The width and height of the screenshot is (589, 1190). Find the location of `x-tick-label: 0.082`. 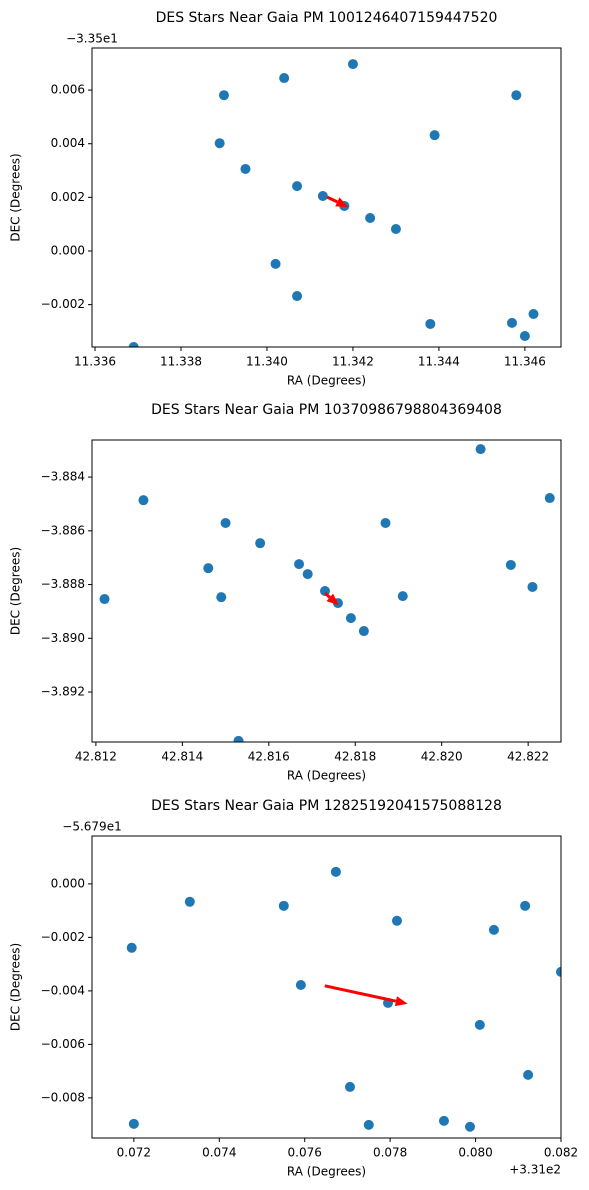

x-tick-label: 0.082 is located at coordinates (561, 1153).